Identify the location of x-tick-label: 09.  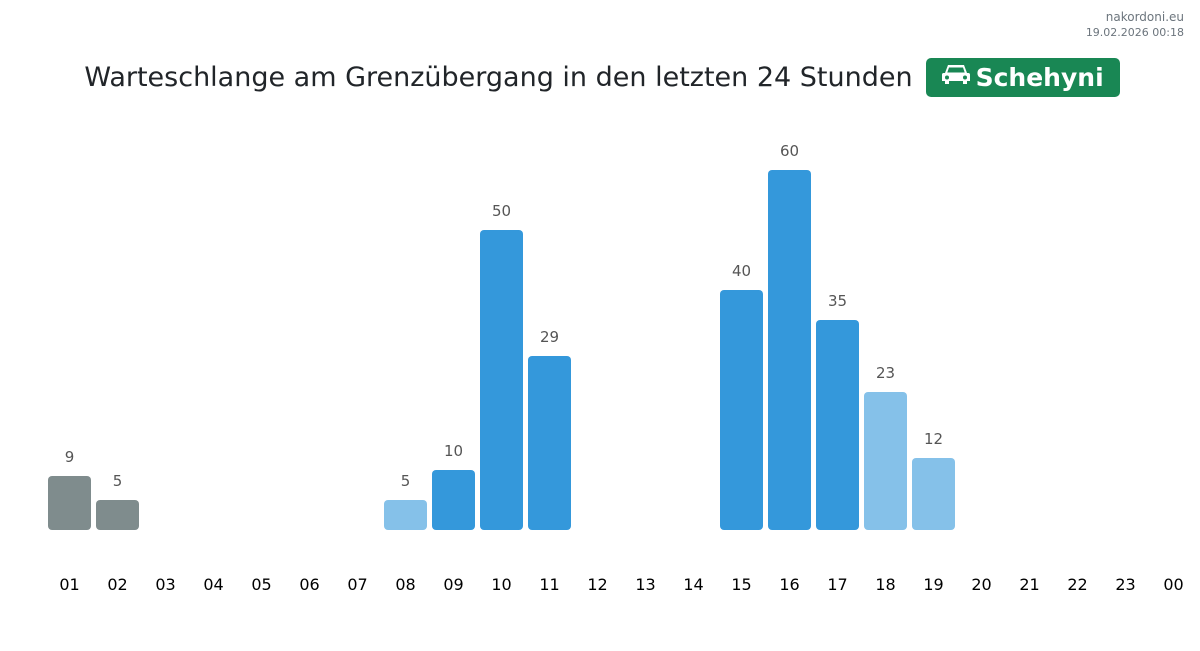
(453, 584).